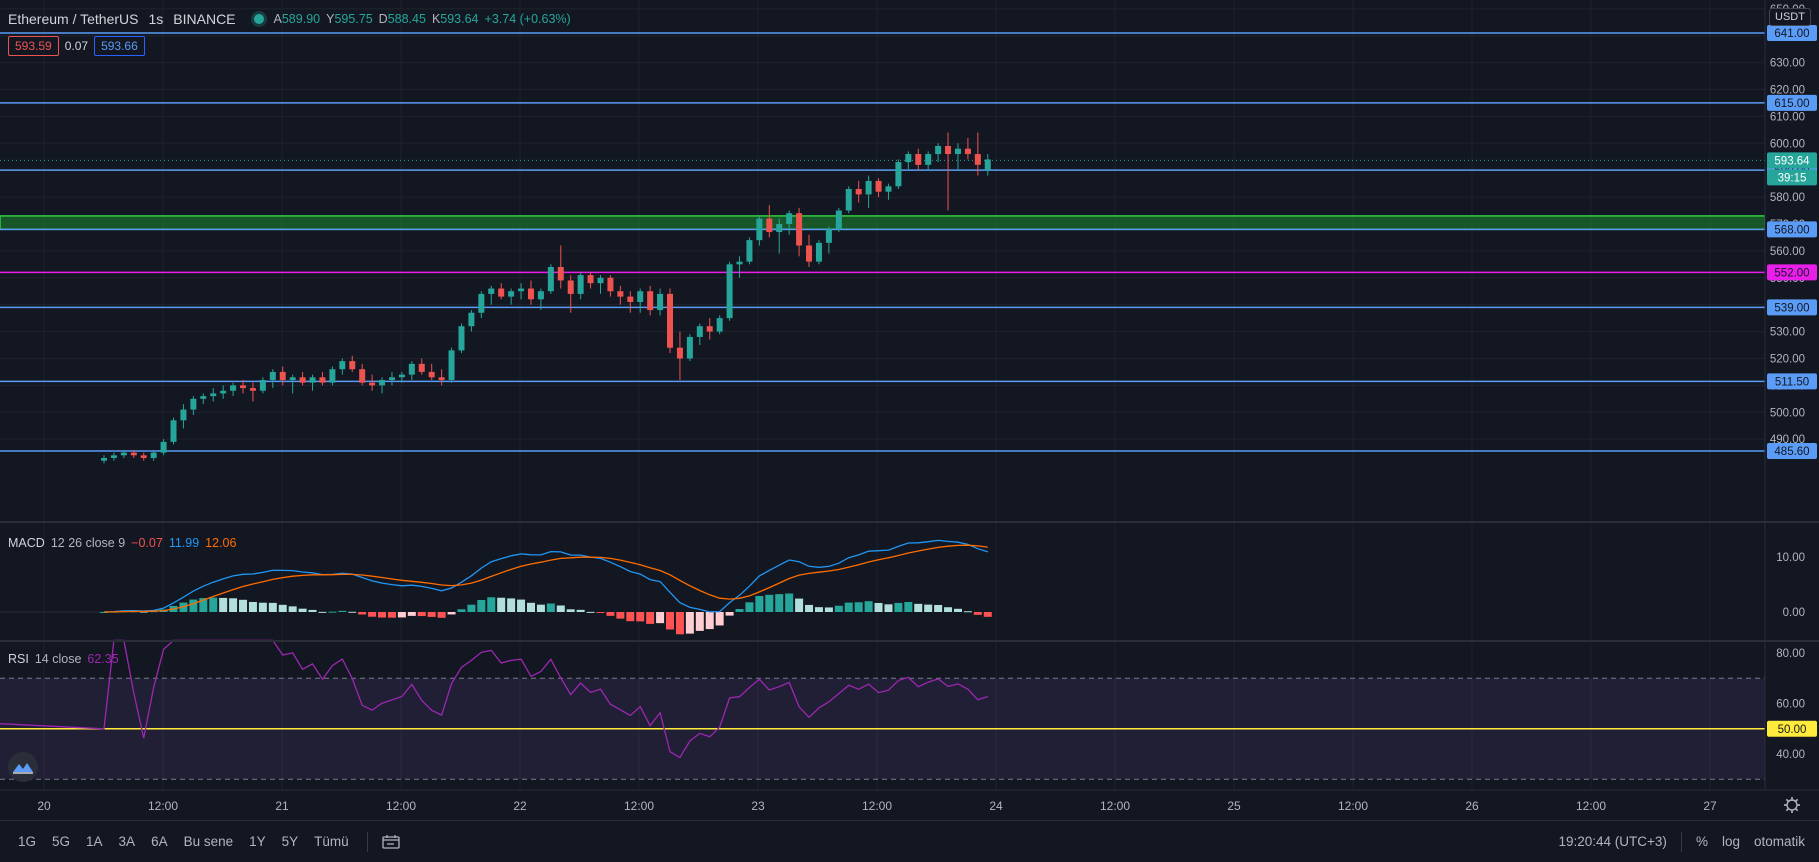 This screenshot has height=862, width=1819. I want to click on clock-timezone: 19:20:44 (UTC+3), so click(1612, 841).